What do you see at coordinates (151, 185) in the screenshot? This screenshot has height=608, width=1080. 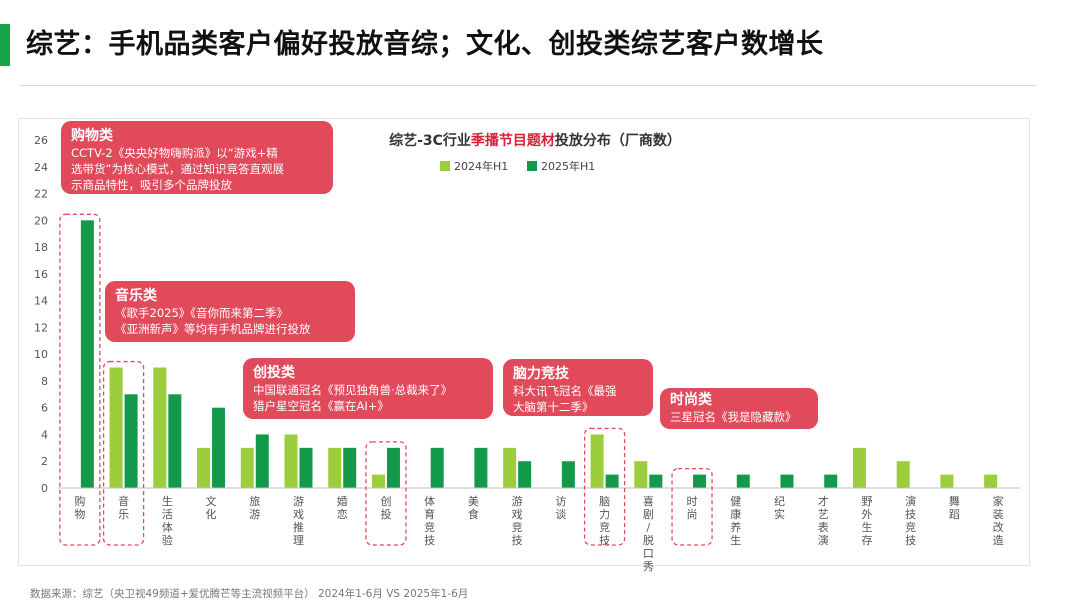 I see `callout-shopping-line-3: 示商品特性，吸引多个品牌投放` at bounding box center [151, 185].